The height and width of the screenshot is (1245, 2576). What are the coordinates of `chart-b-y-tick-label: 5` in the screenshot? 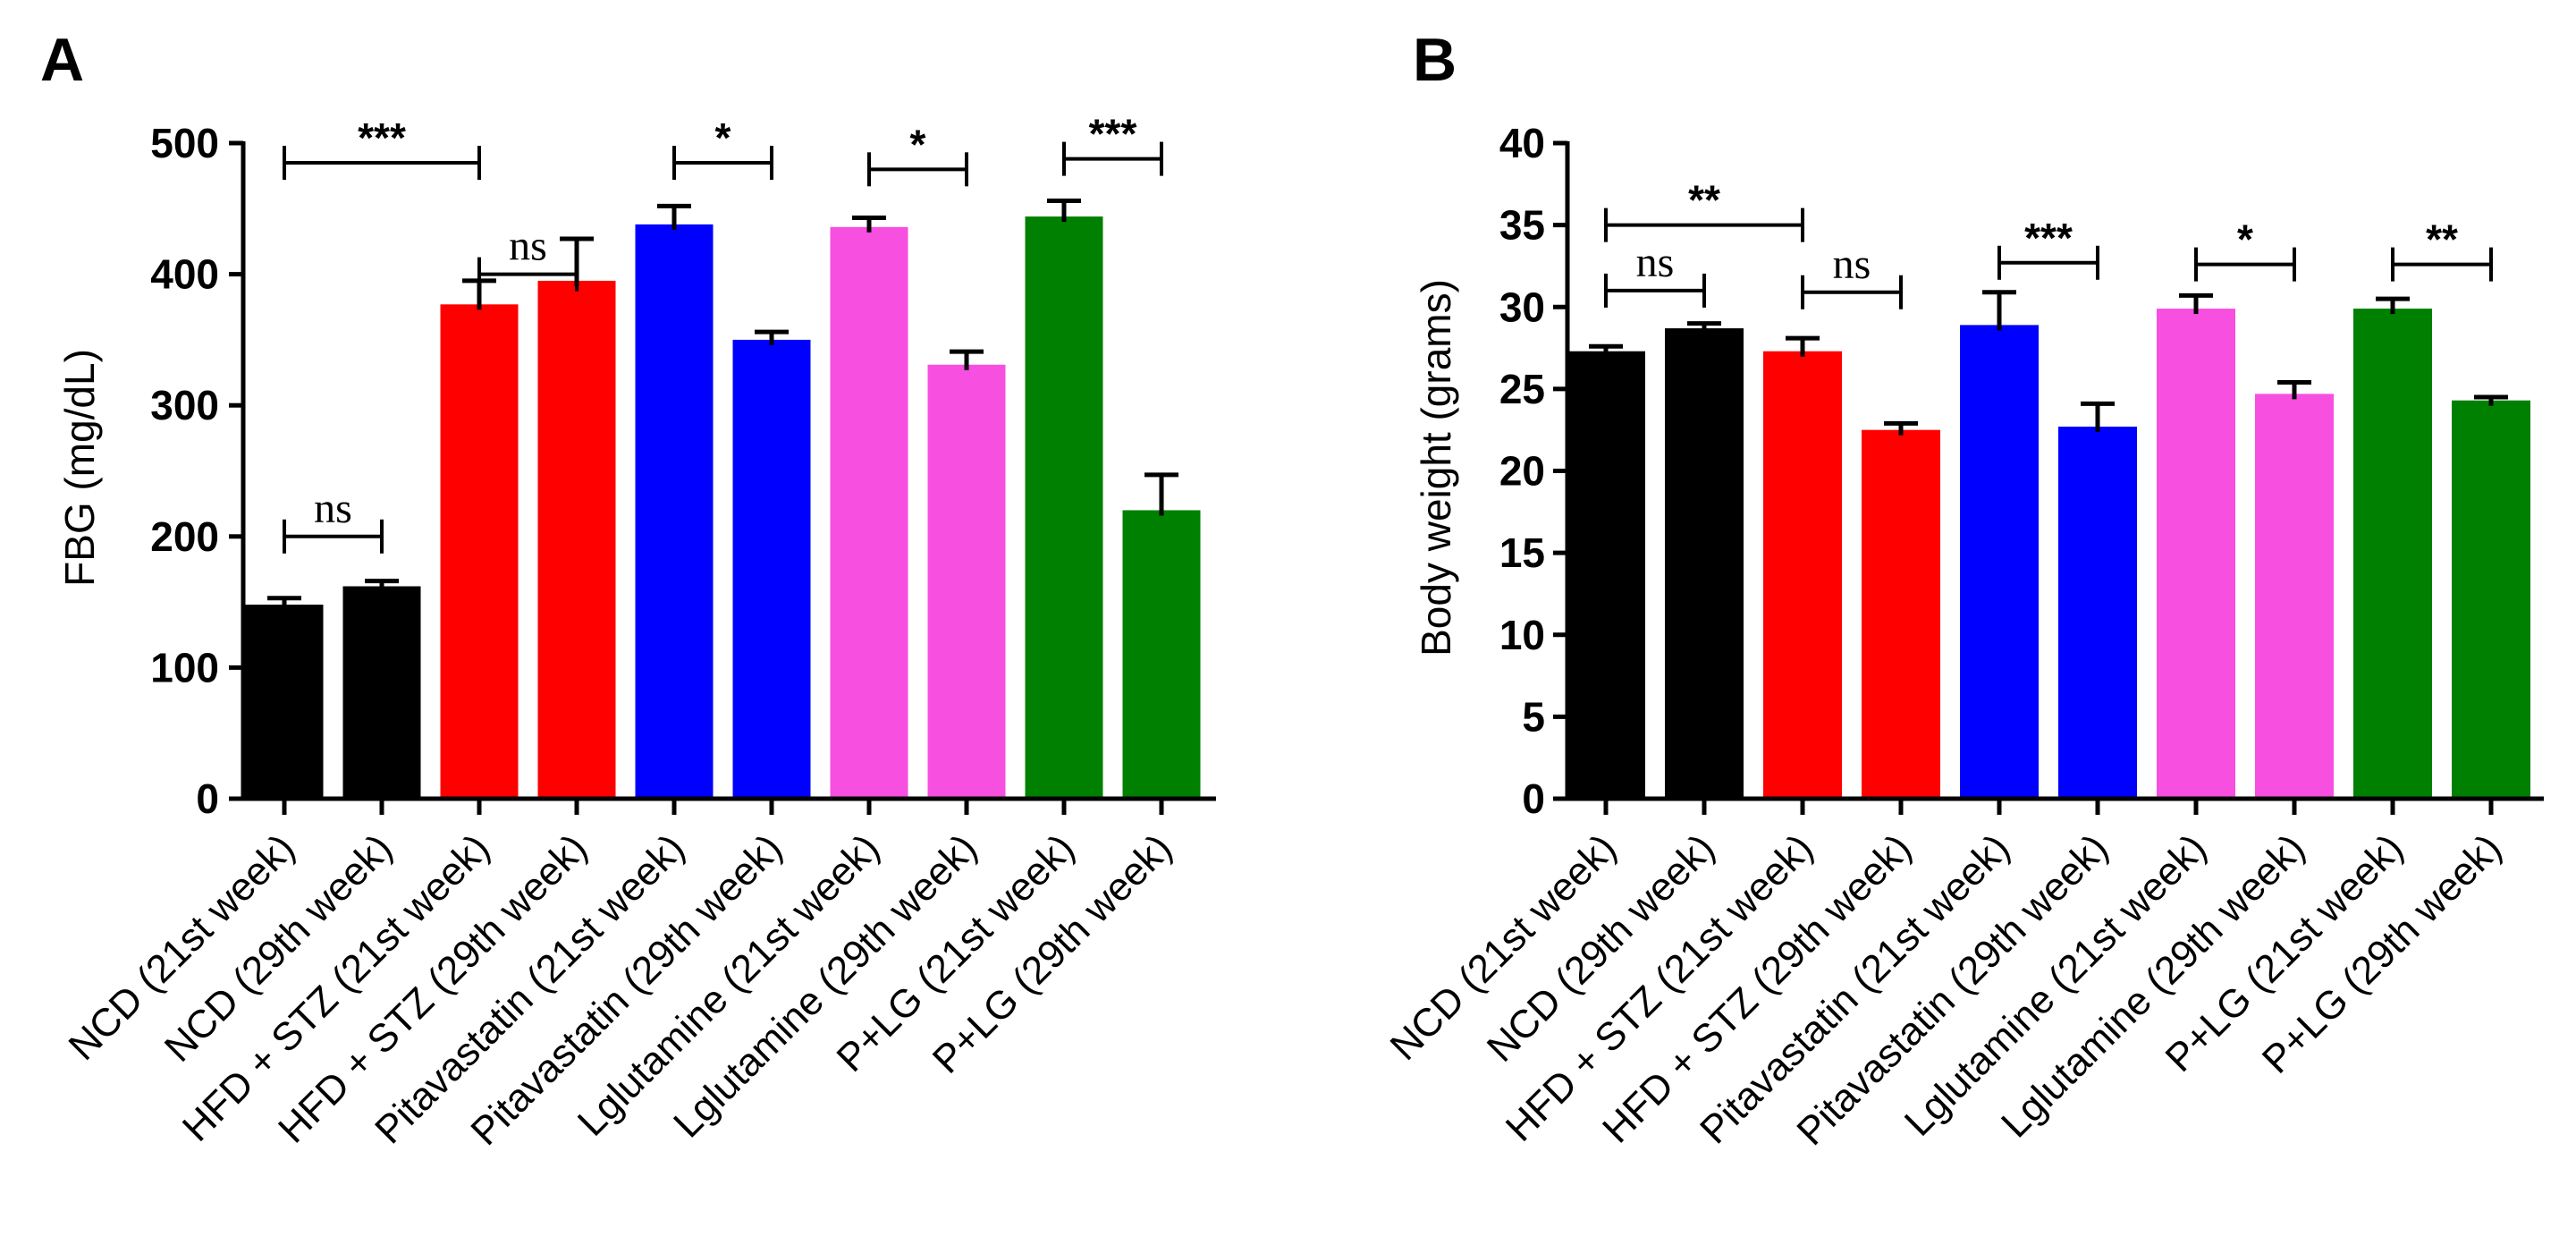 It's located at (1533, 716).